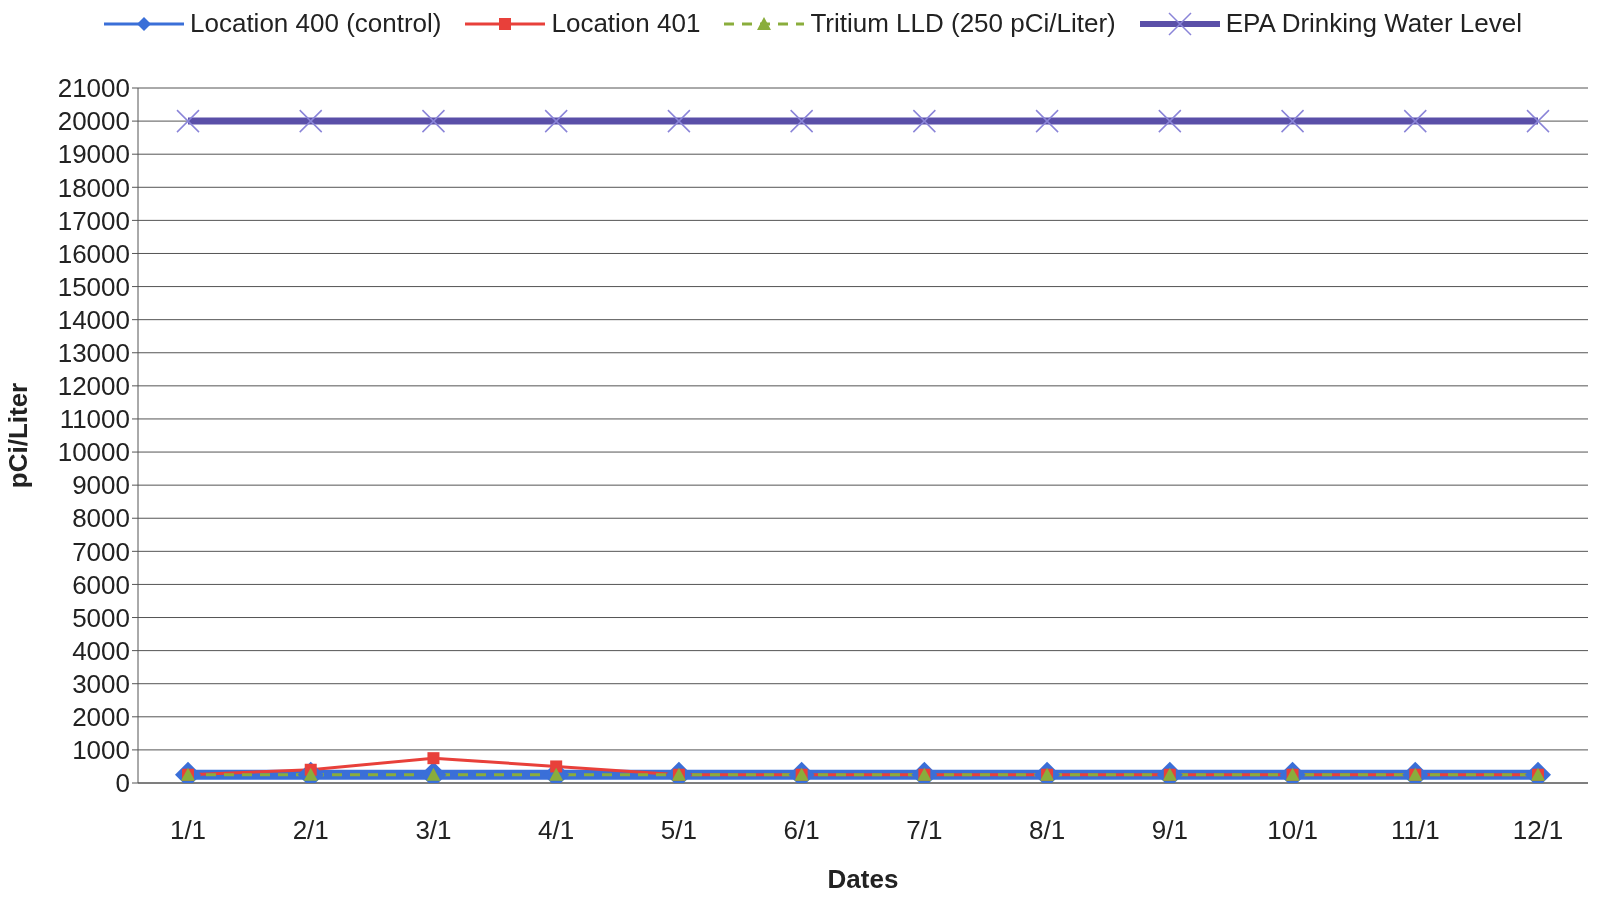 The width and height of the screenshot is (1612, 924). Describe the element at coordinates (1292, 830) in the screenshot. I see `x-tick-label: 10/1` at that location.